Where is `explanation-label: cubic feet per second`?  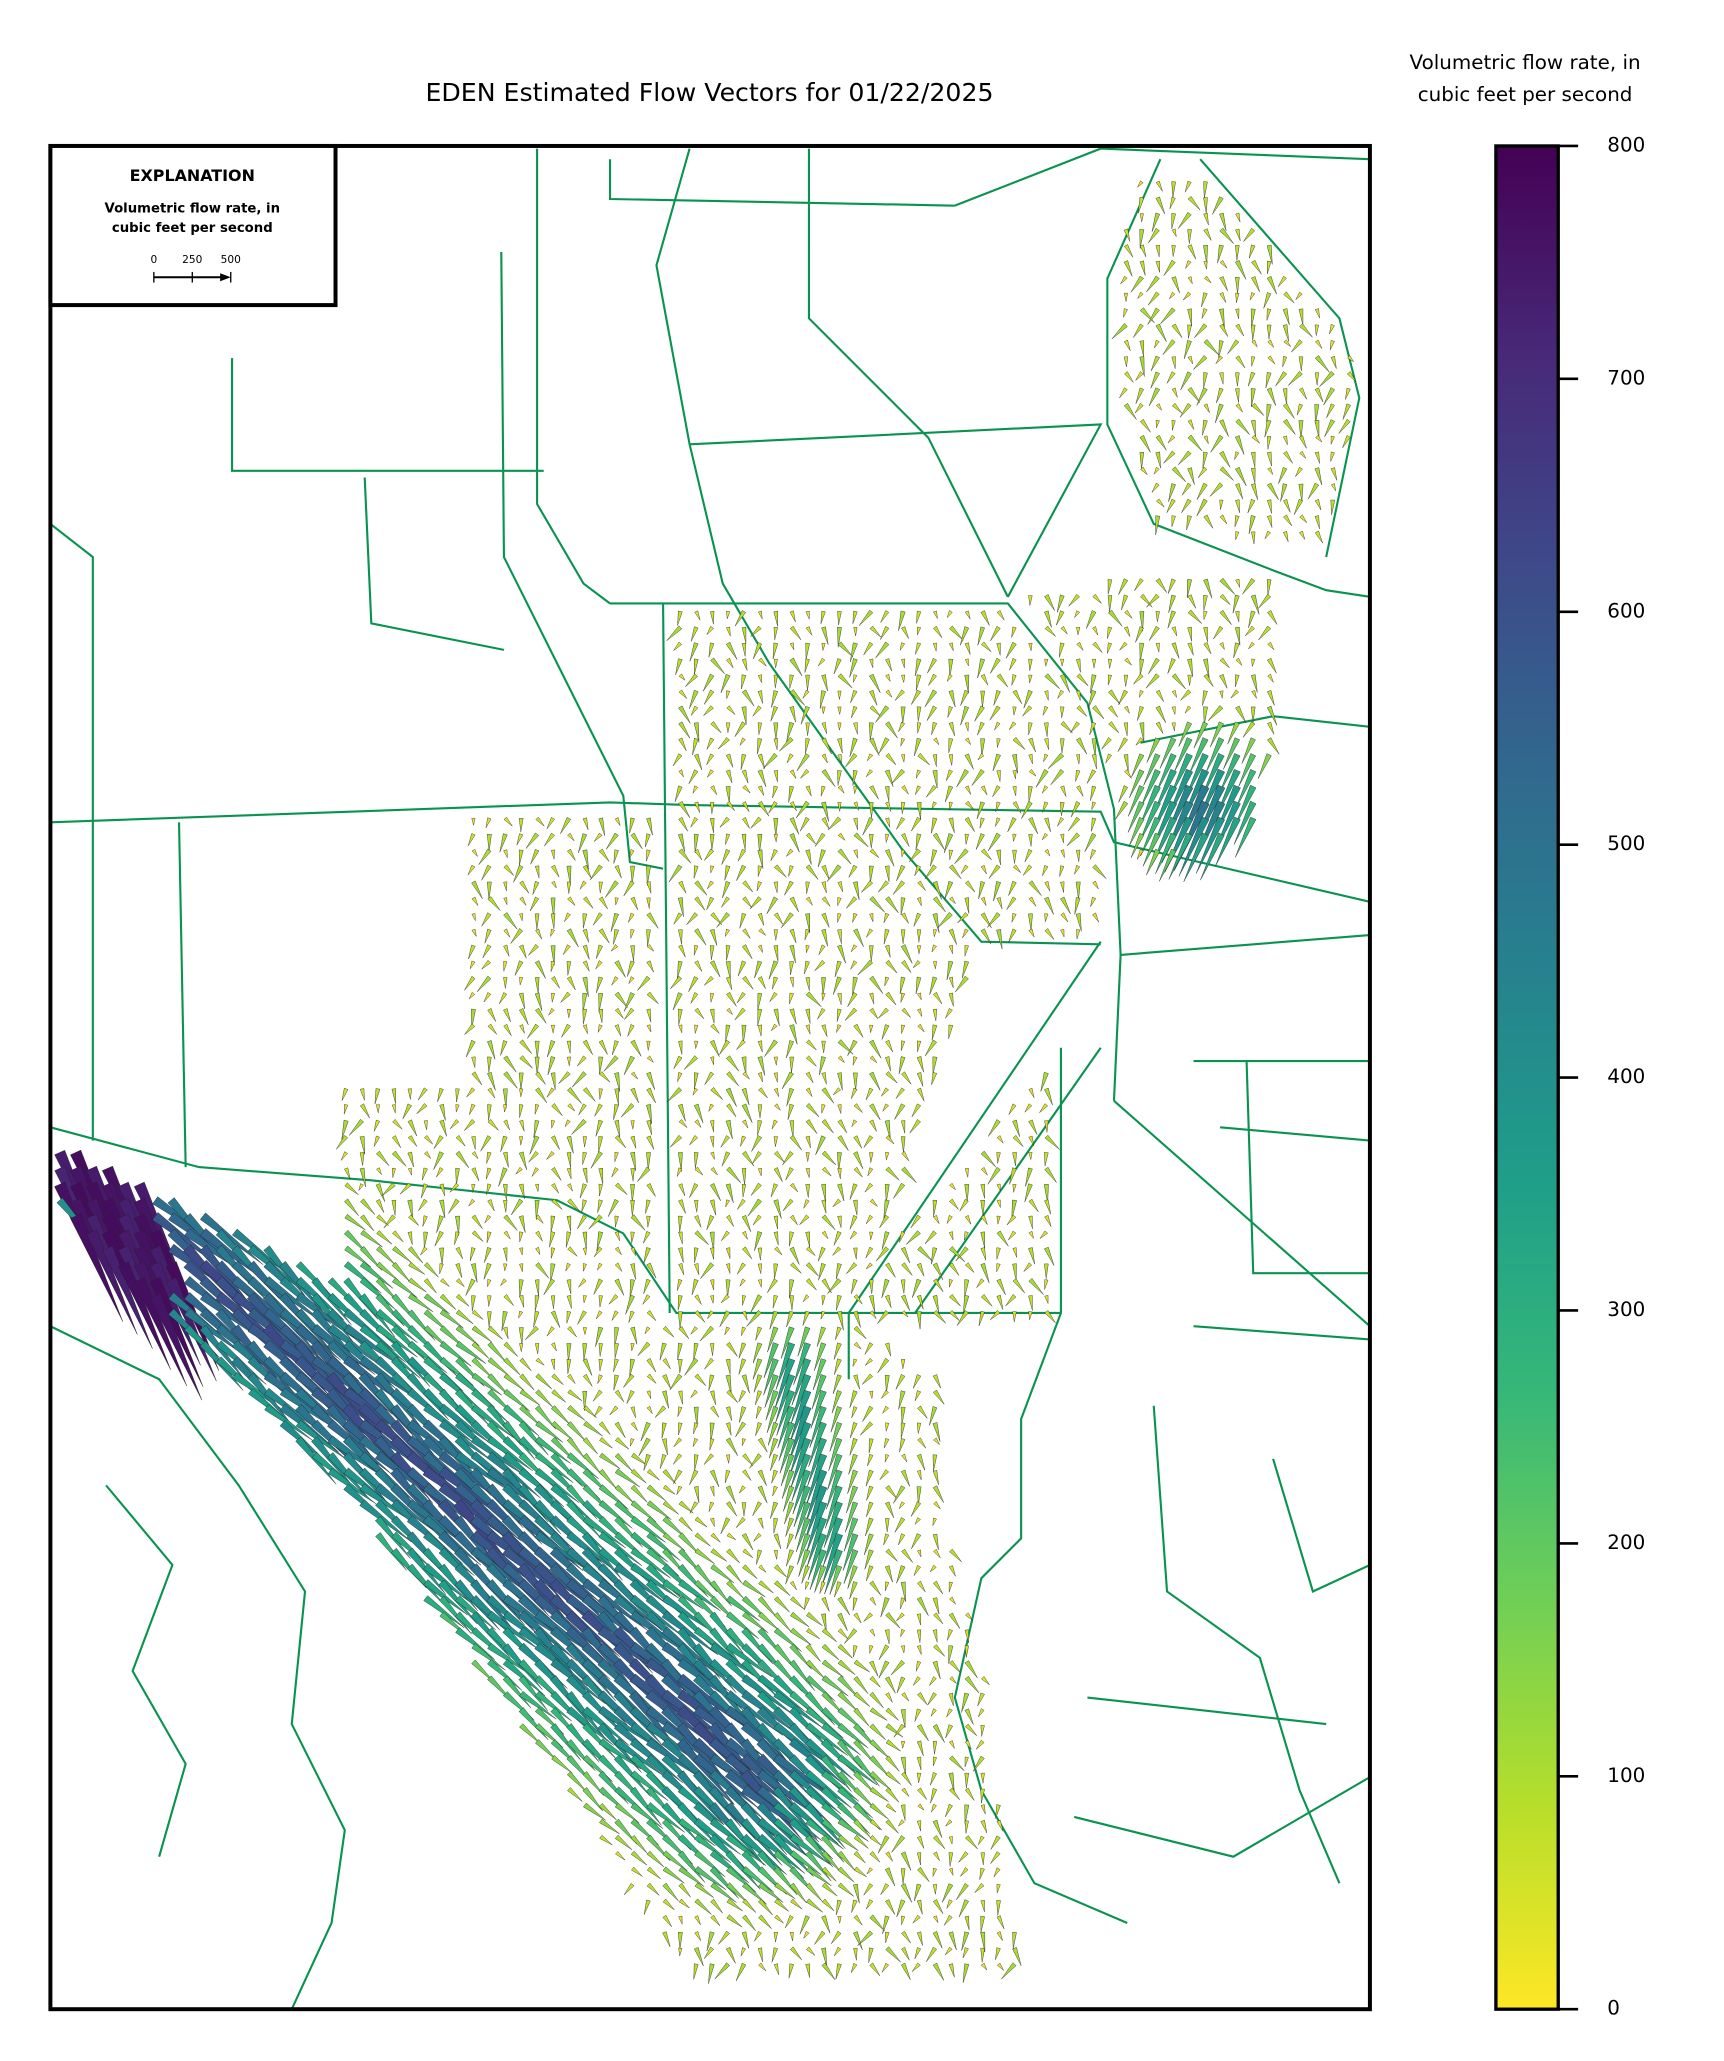
explanation-label: cubic feet per second is located at coordinates (192, 228).